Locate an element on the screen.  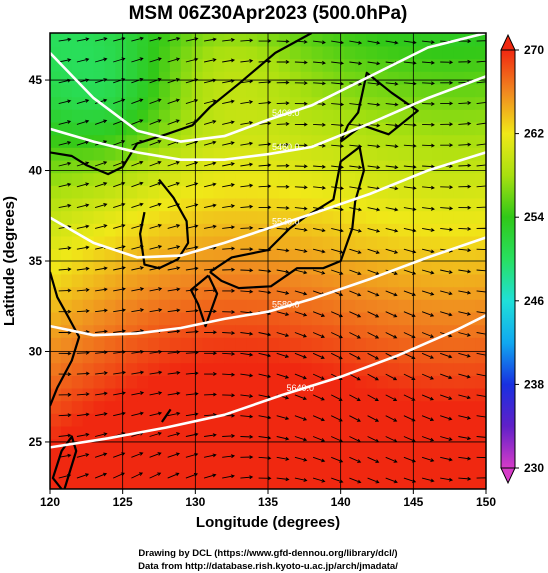
contour-label: 5400.0 is located at coordinates (286, 113).